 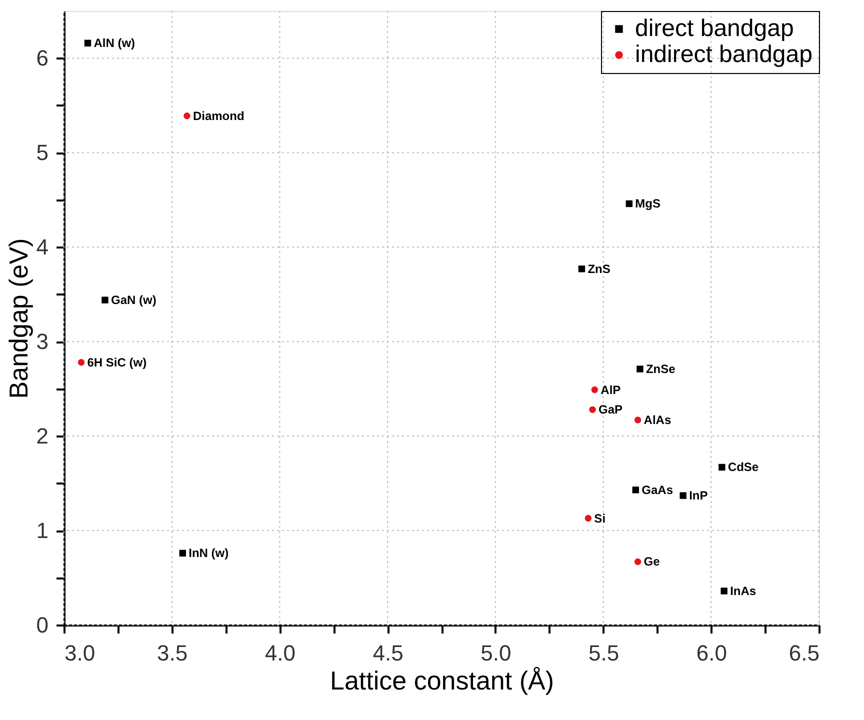 I want to click on x-tick-label: 6.0, so click(x=711, y=653).